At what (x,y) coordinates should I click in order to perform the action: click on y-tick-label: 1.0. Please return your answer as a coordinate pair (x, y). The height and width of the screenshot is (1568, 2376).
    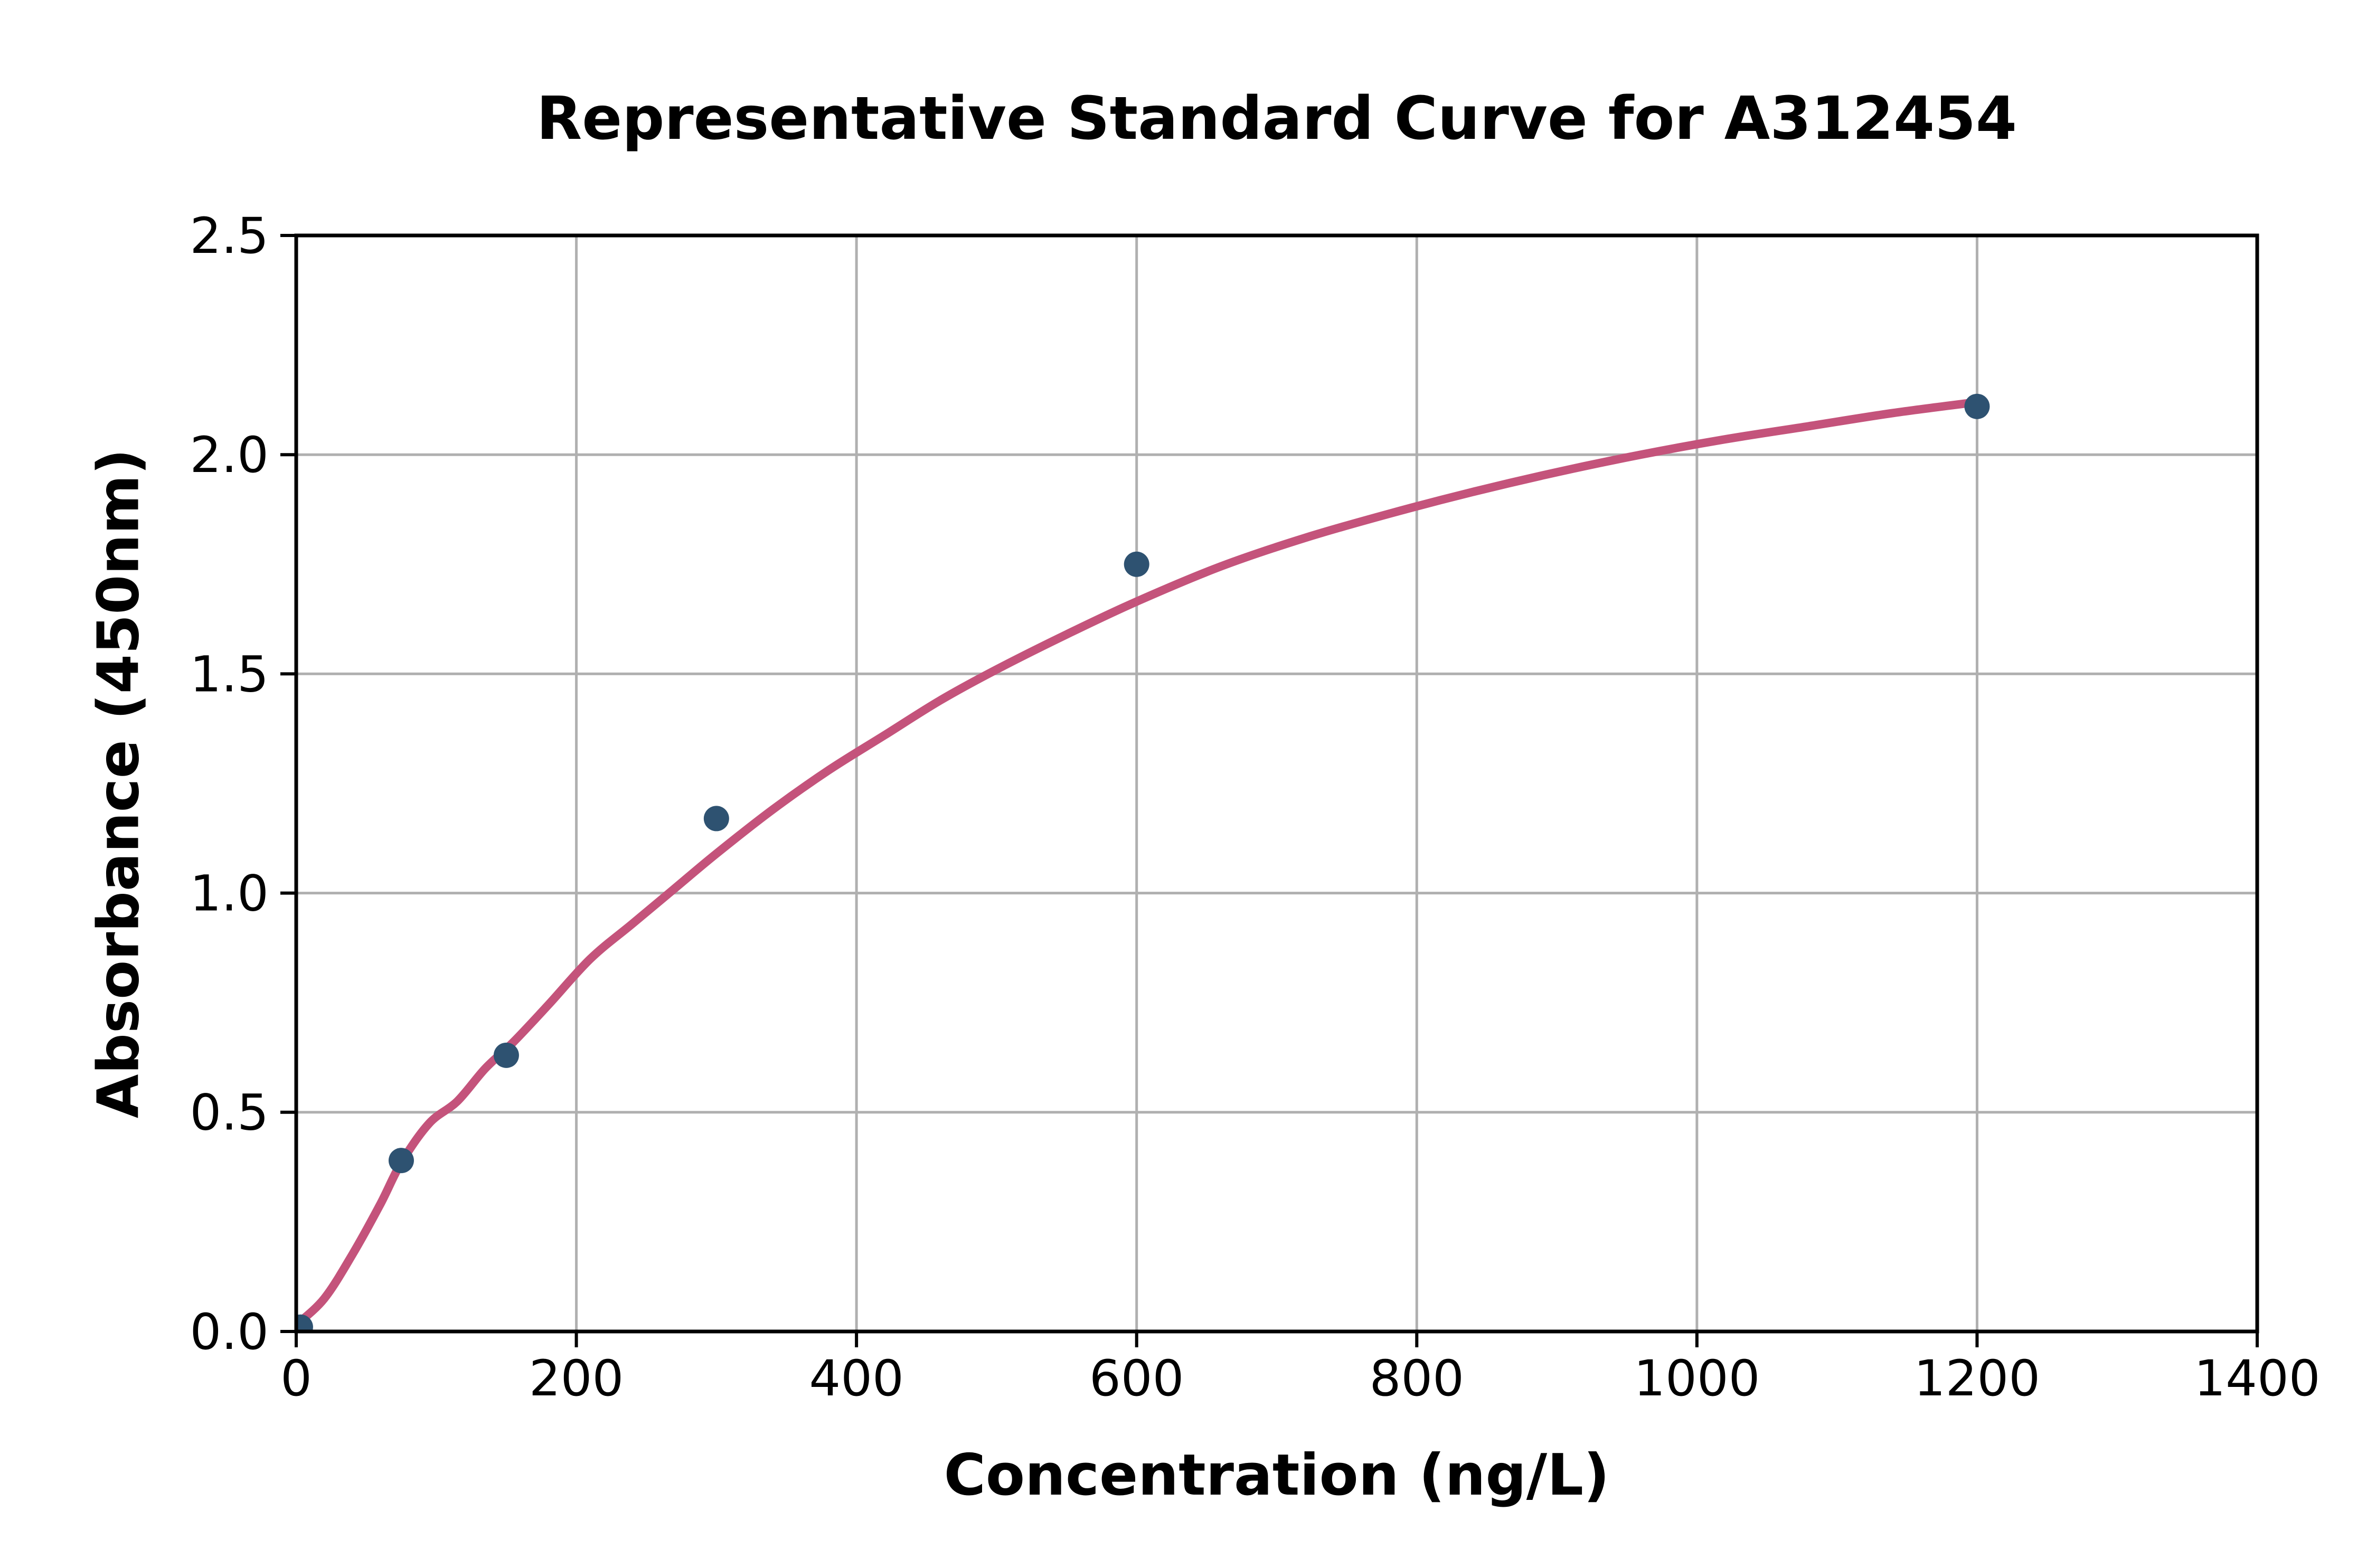
    Looking at the image, I should click on (230, 894).